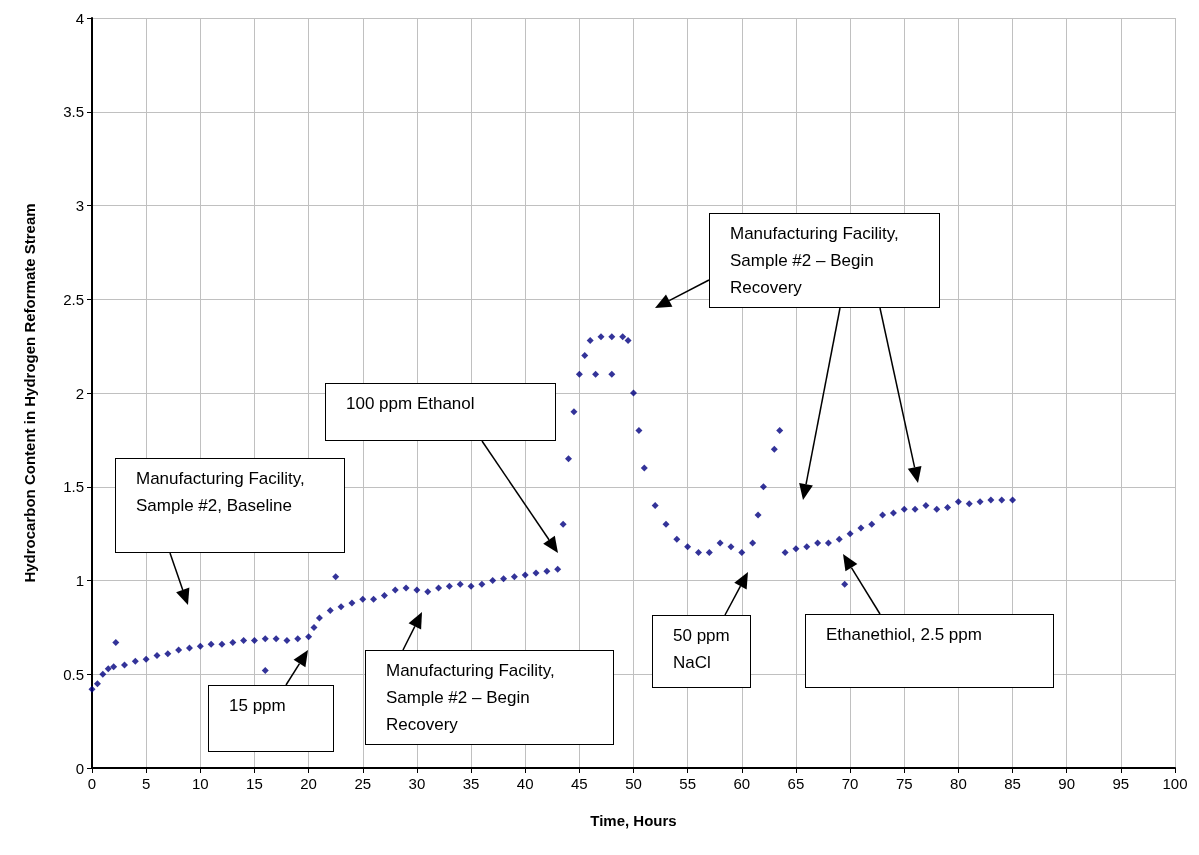  What do you see at coordinates (417, 783) in the screenshot?
I see `x-tick-label: 30` at bounding box center [417, 783].